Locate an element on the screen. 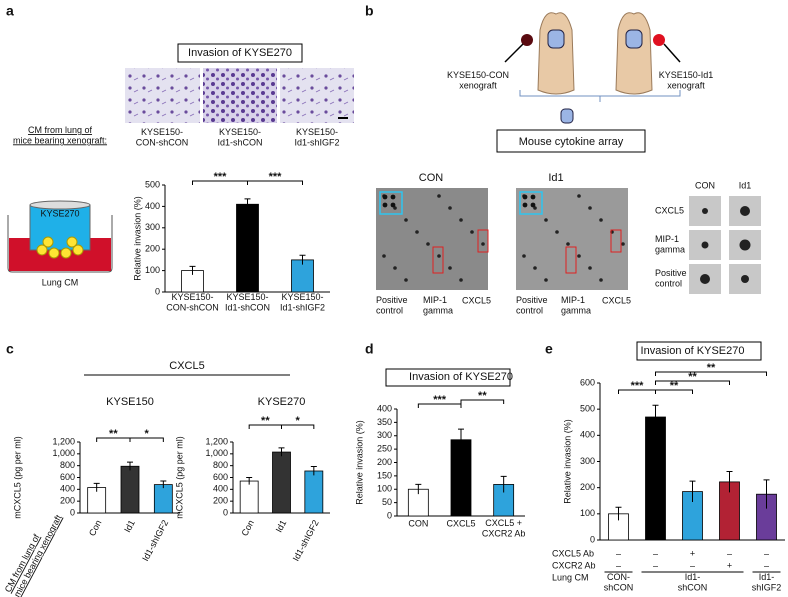  text-line: shIGF2 is located at coordinates (767, 588).